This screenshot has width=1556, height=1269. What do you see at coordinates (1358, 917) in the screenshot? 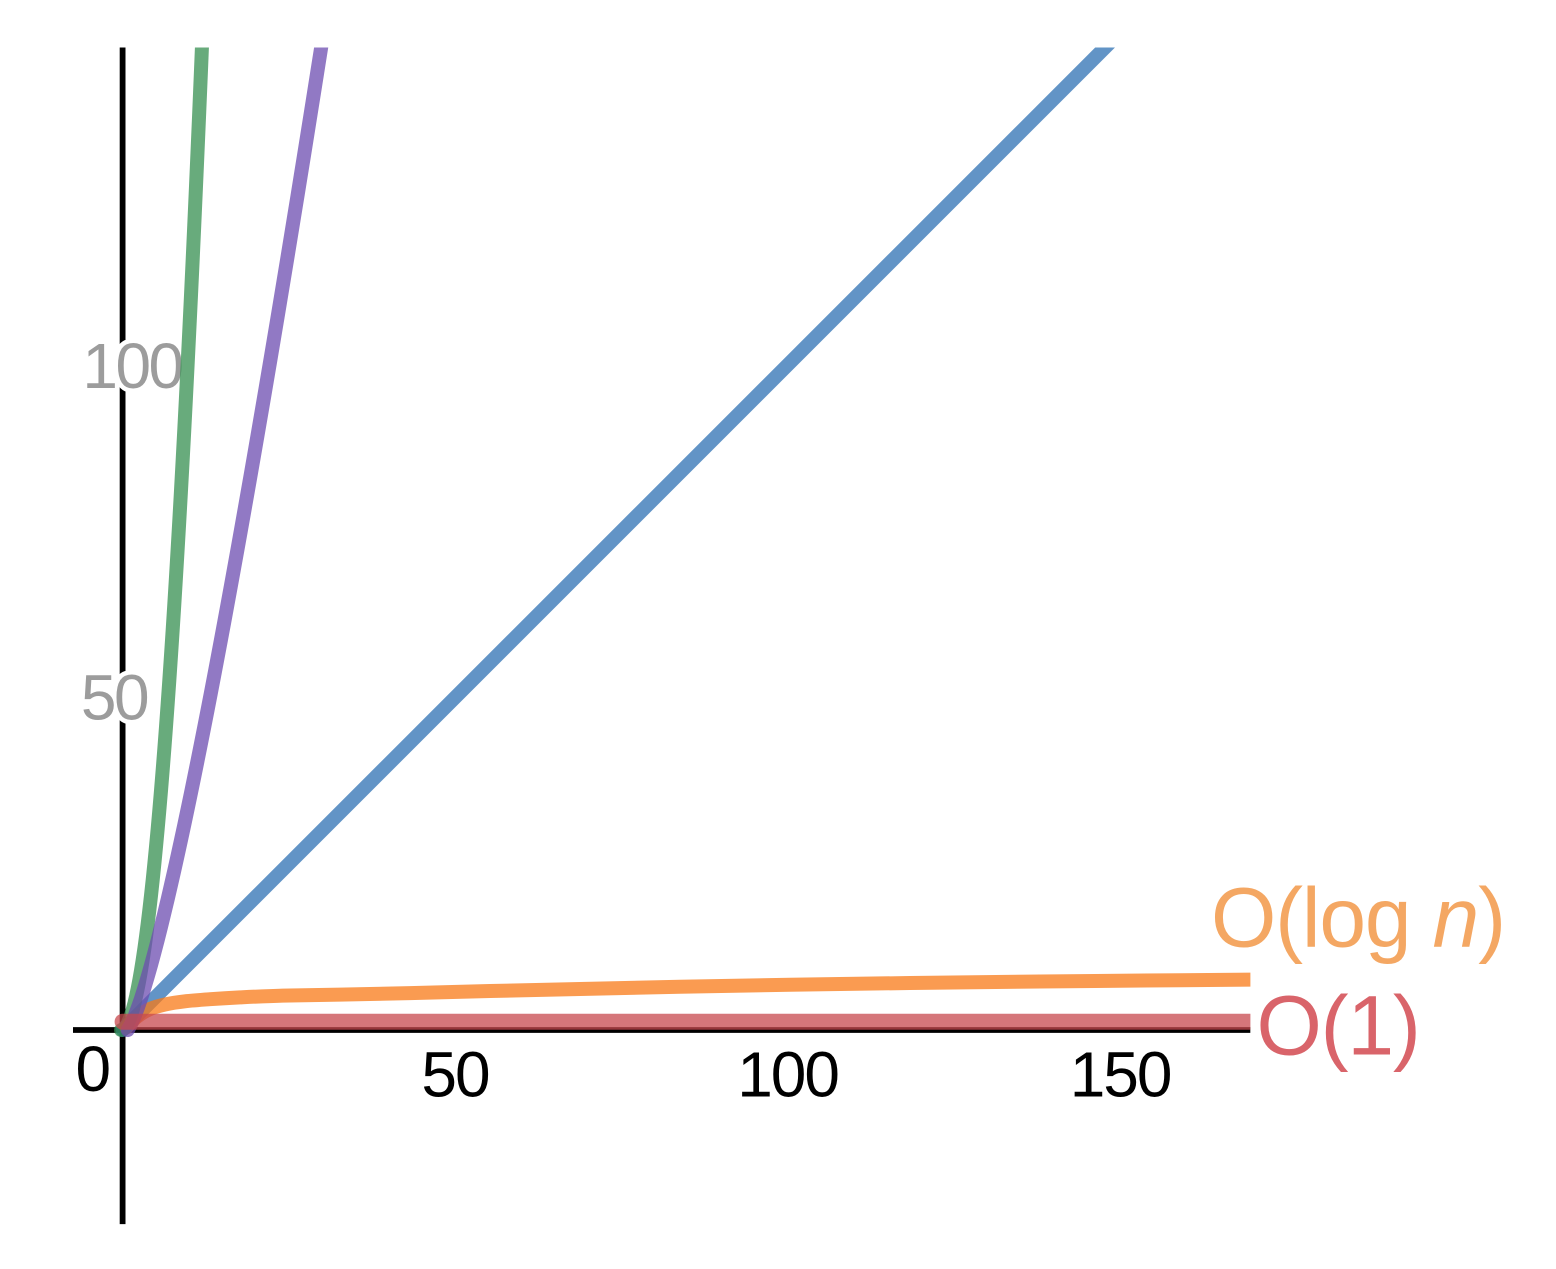
I see `svg-text: O(log n)` at bounding box center [1358, 917].